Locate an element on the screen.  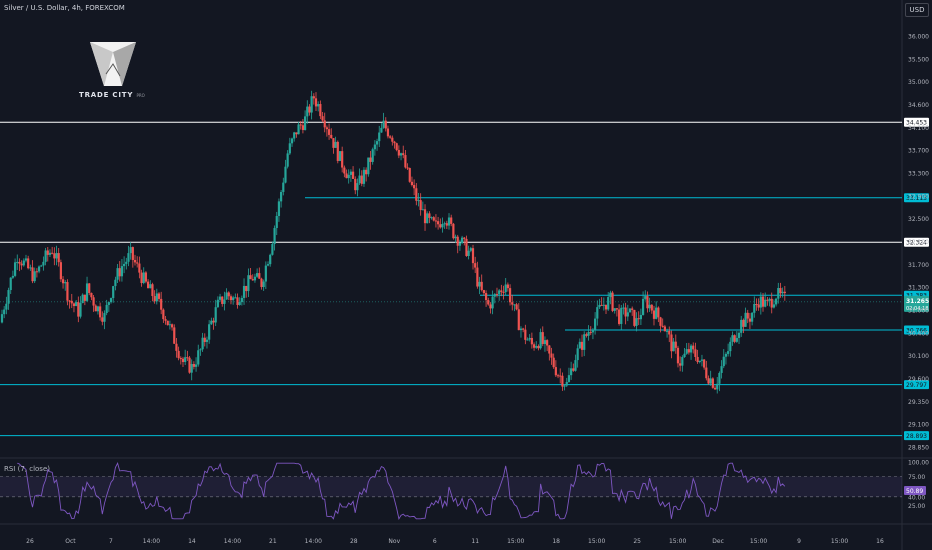
time-tick-label: 18 is located at coordinates (556, 541).